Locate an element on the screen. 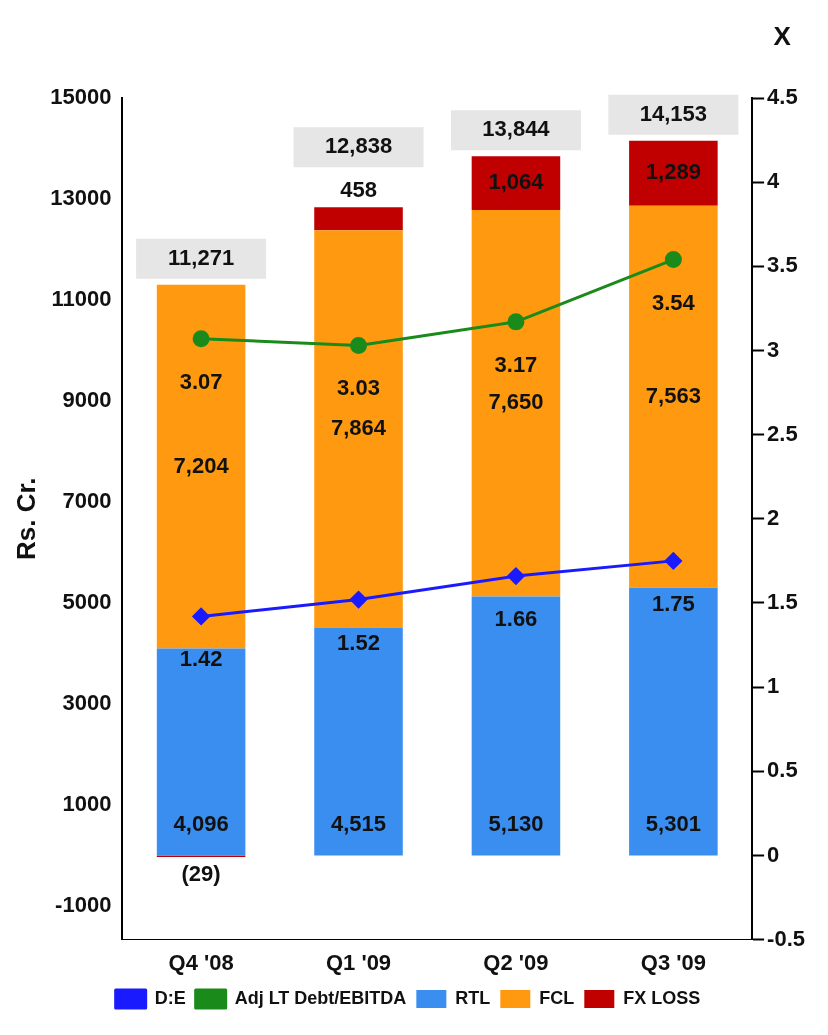 This screenshot has height=1035, width=828. y-tick-label: 11000 is located at coordinates (81, 299).